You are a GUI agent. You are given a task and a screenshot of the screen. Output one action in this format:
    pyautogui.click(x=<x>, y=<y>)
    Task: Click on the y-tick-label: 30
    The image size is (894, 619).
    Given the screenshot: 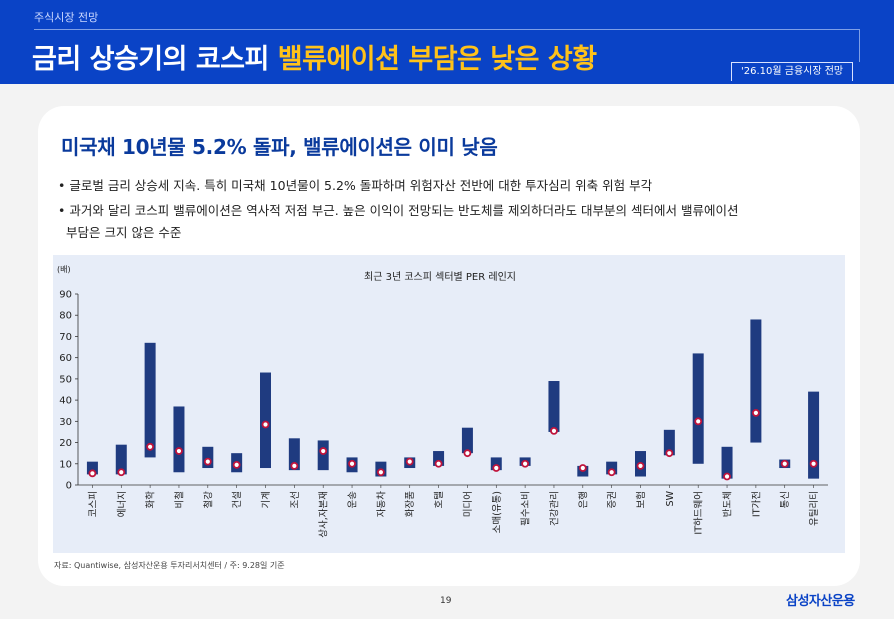 What is the action you would take?
    pyautogui.click(x=65, y=422)
    